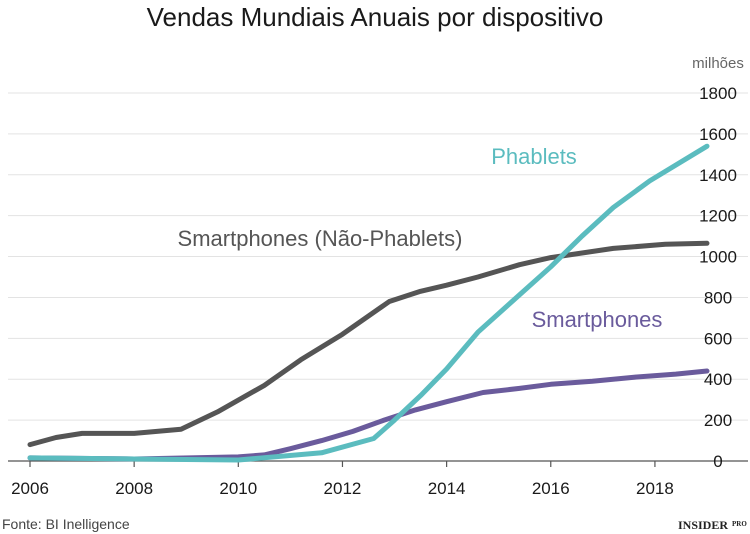 The image size is (750, 534). I want to click on y-tick-label: 1400, so click(718, 175).